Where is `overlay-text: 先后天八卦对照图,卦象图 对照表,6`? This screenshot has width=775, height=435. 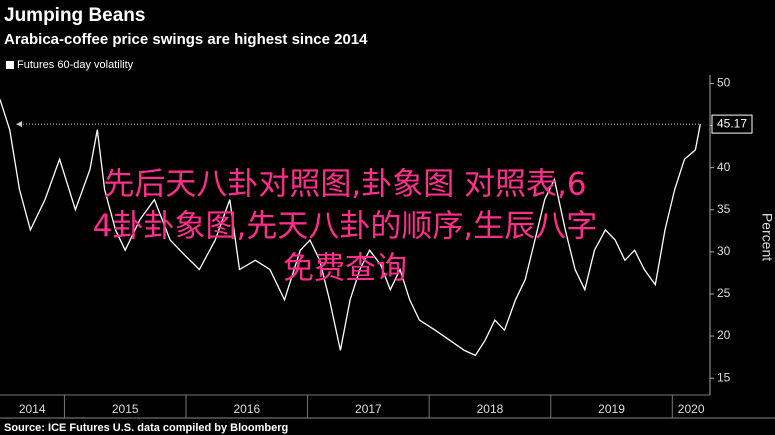 overlay-text: 先后天八卦对照图,卦象图 对照表,6 is located at coordinates (344, 185).